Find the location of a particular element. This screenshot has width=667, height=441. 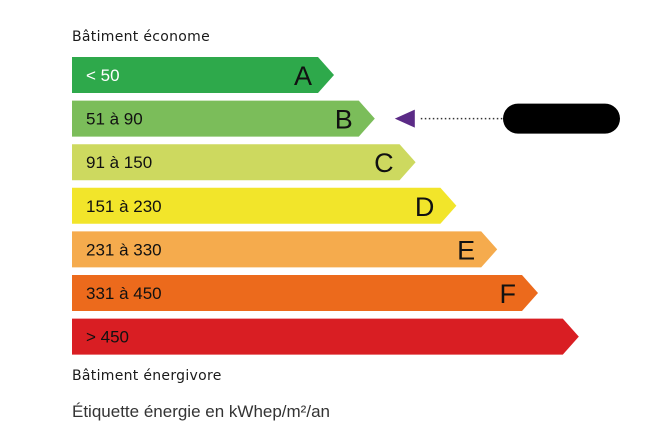

redacted-value is located at coordinates (561, 118).